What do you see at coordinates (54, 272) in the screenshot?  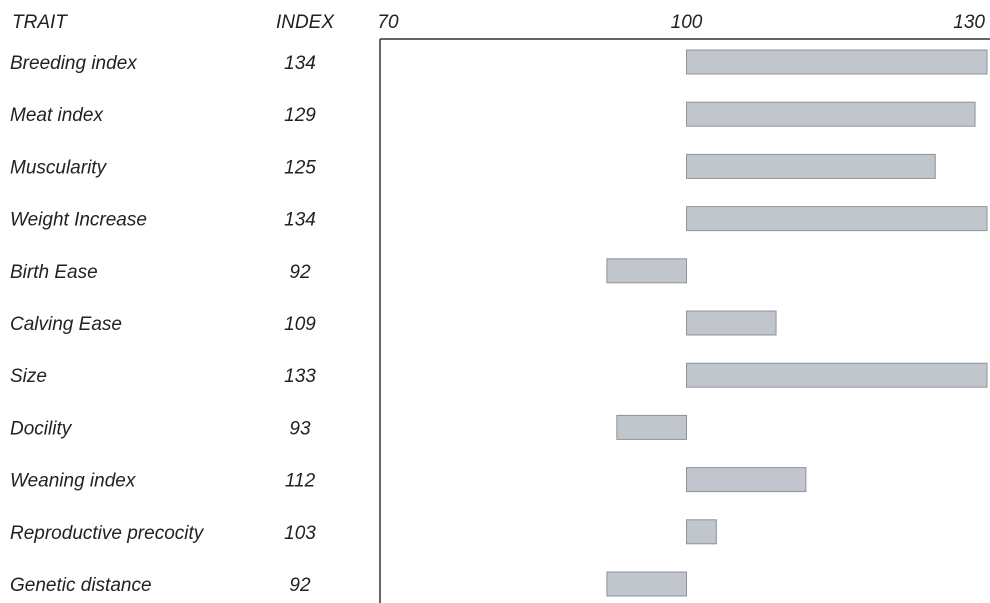 I see `trait-label: Birth Ease` at bounding box center [54, 272].